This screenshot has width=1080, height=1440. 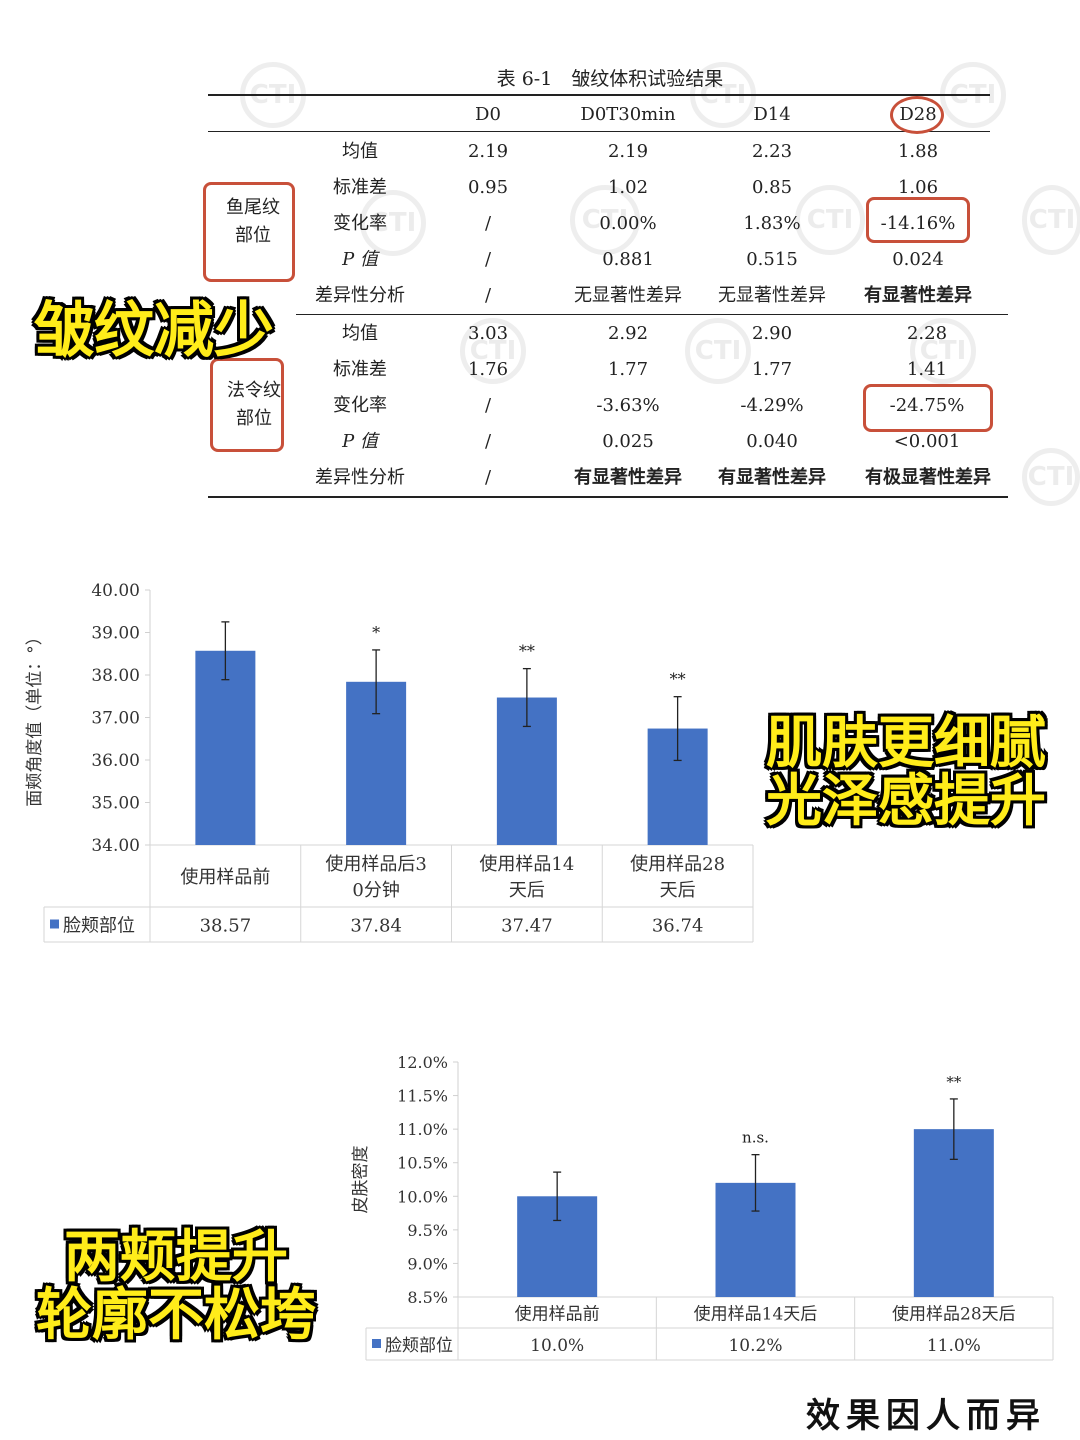 What do you see at coordinates (628, 259) in the screenshot?
I see `cell: 0.881` at bounding box center [628, 259].